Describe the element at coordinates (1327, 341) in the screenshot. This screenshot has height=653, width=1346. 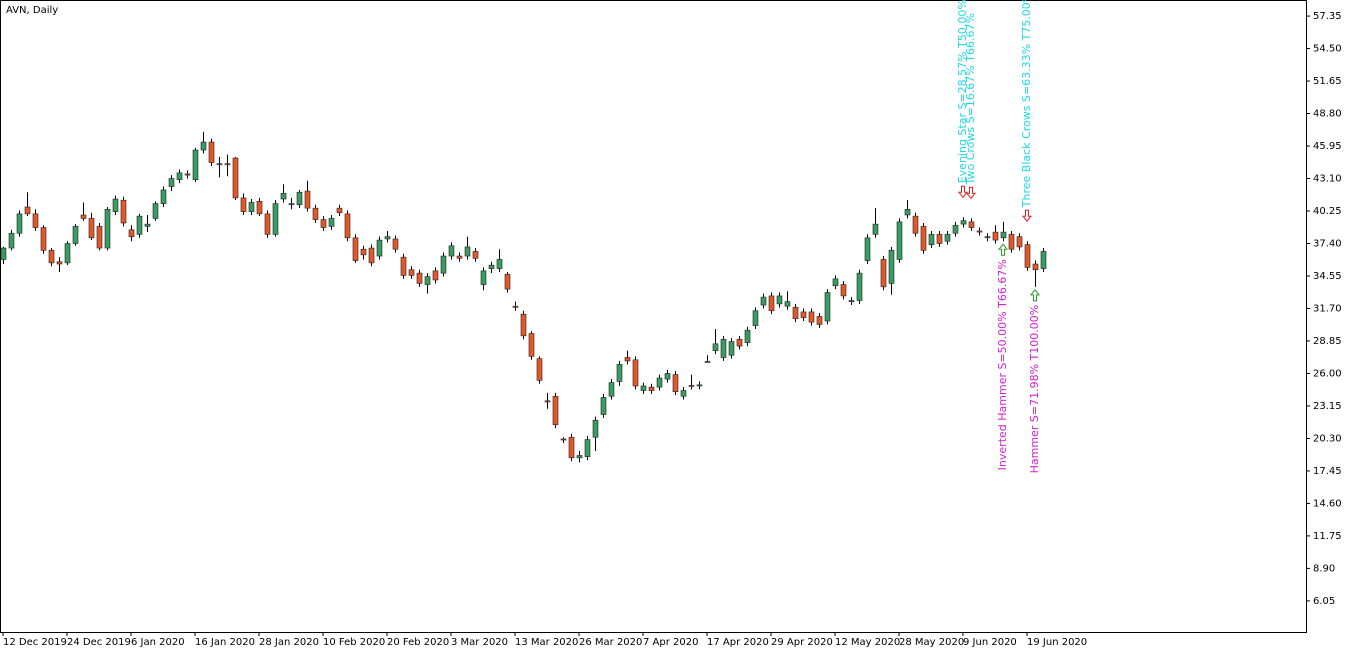
I see `y-tick-label: 28.85` at that location.